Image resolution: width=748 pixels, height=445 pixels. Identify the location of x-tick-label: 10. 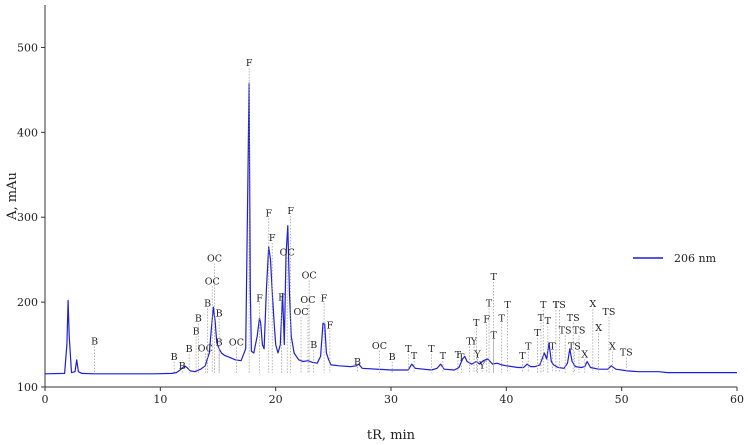
(160, 399).